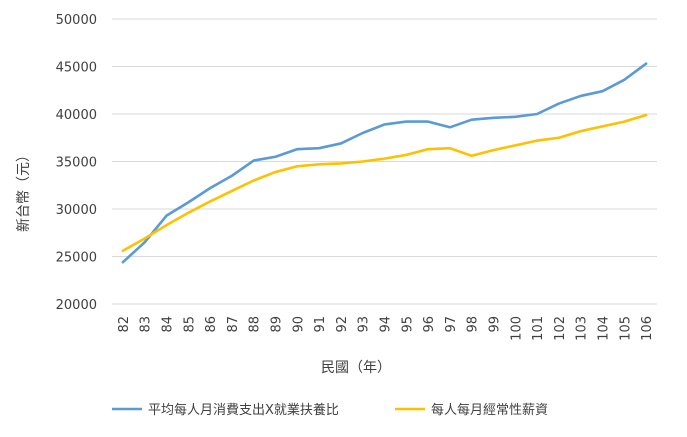  I want to click on x-tick-label: 104, so click(604, 328).